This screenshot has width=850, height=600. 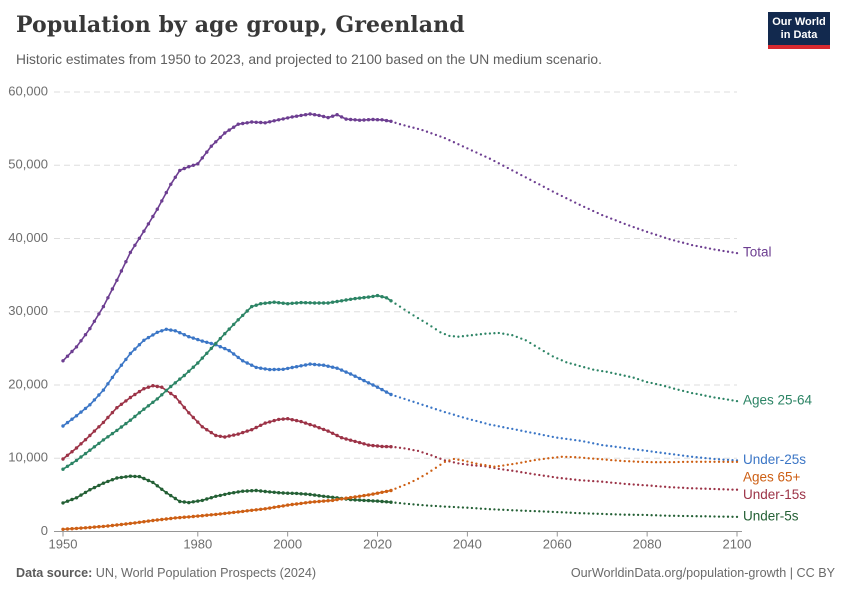 I want to click on series-label-under-5s: Under-5s, so click(x=771, y=515).